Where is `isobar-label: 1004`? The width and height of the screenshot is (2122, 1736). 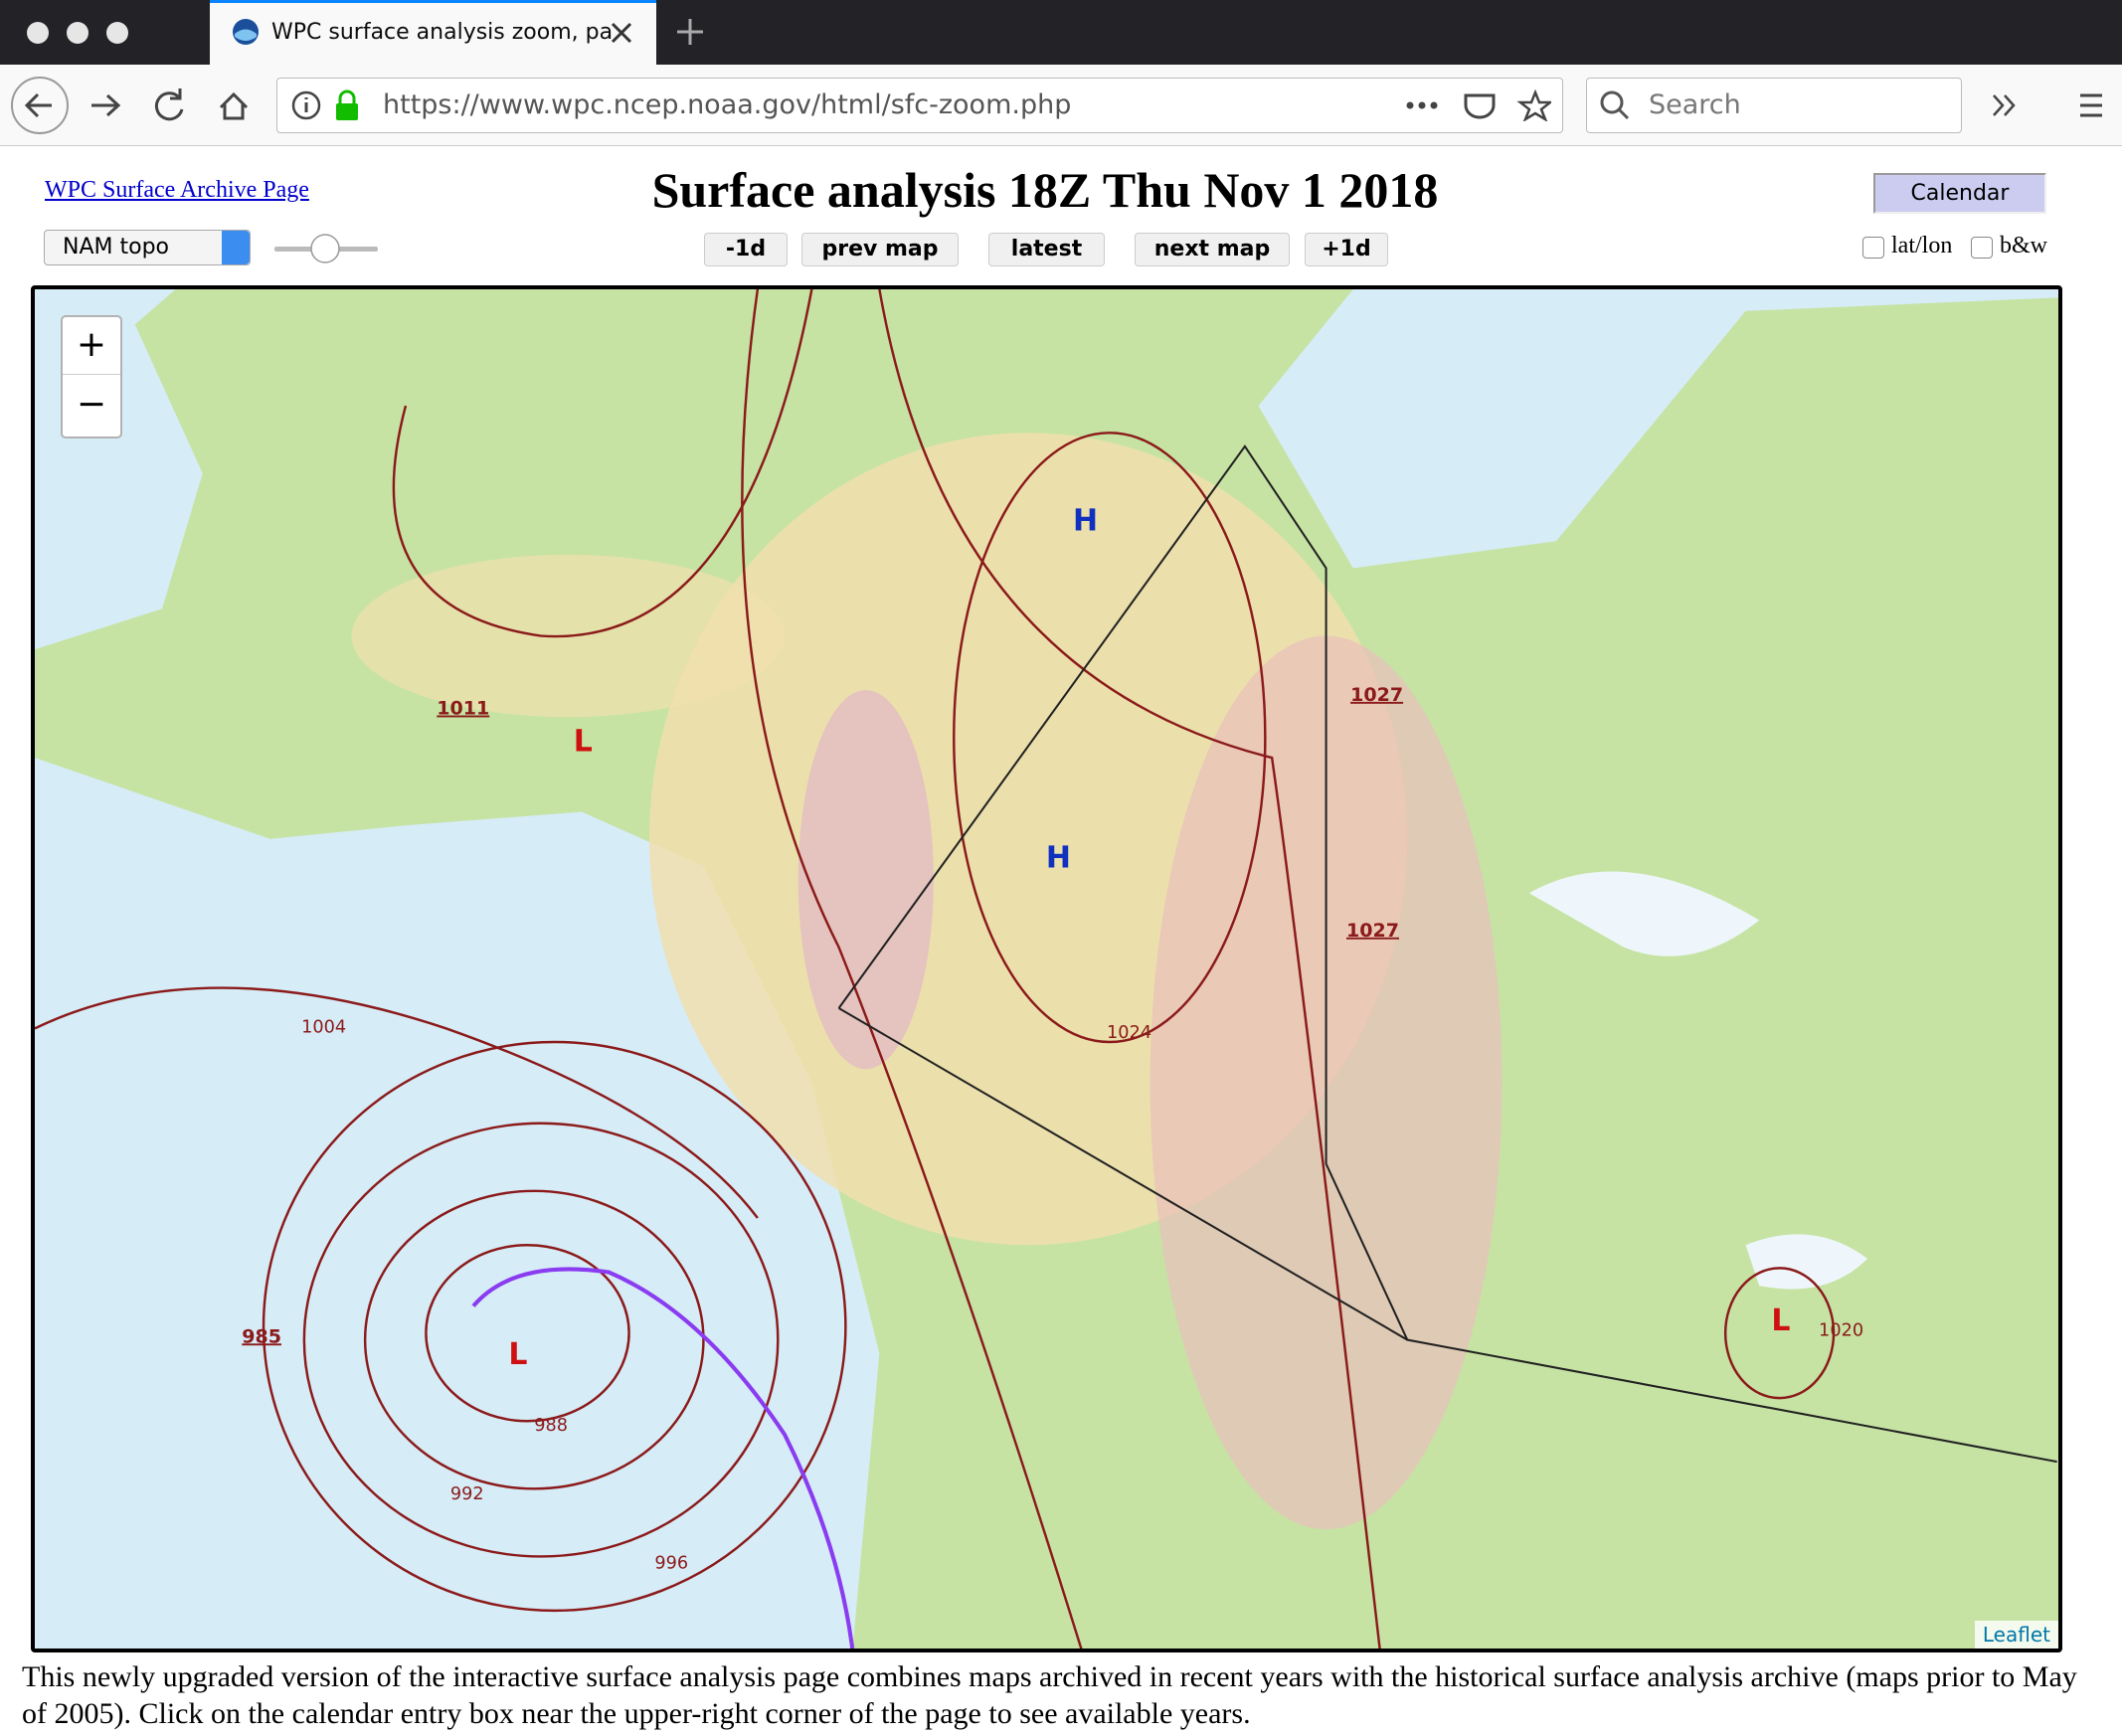 isobar-label: 1004 is located at coordinates (323, 1027).